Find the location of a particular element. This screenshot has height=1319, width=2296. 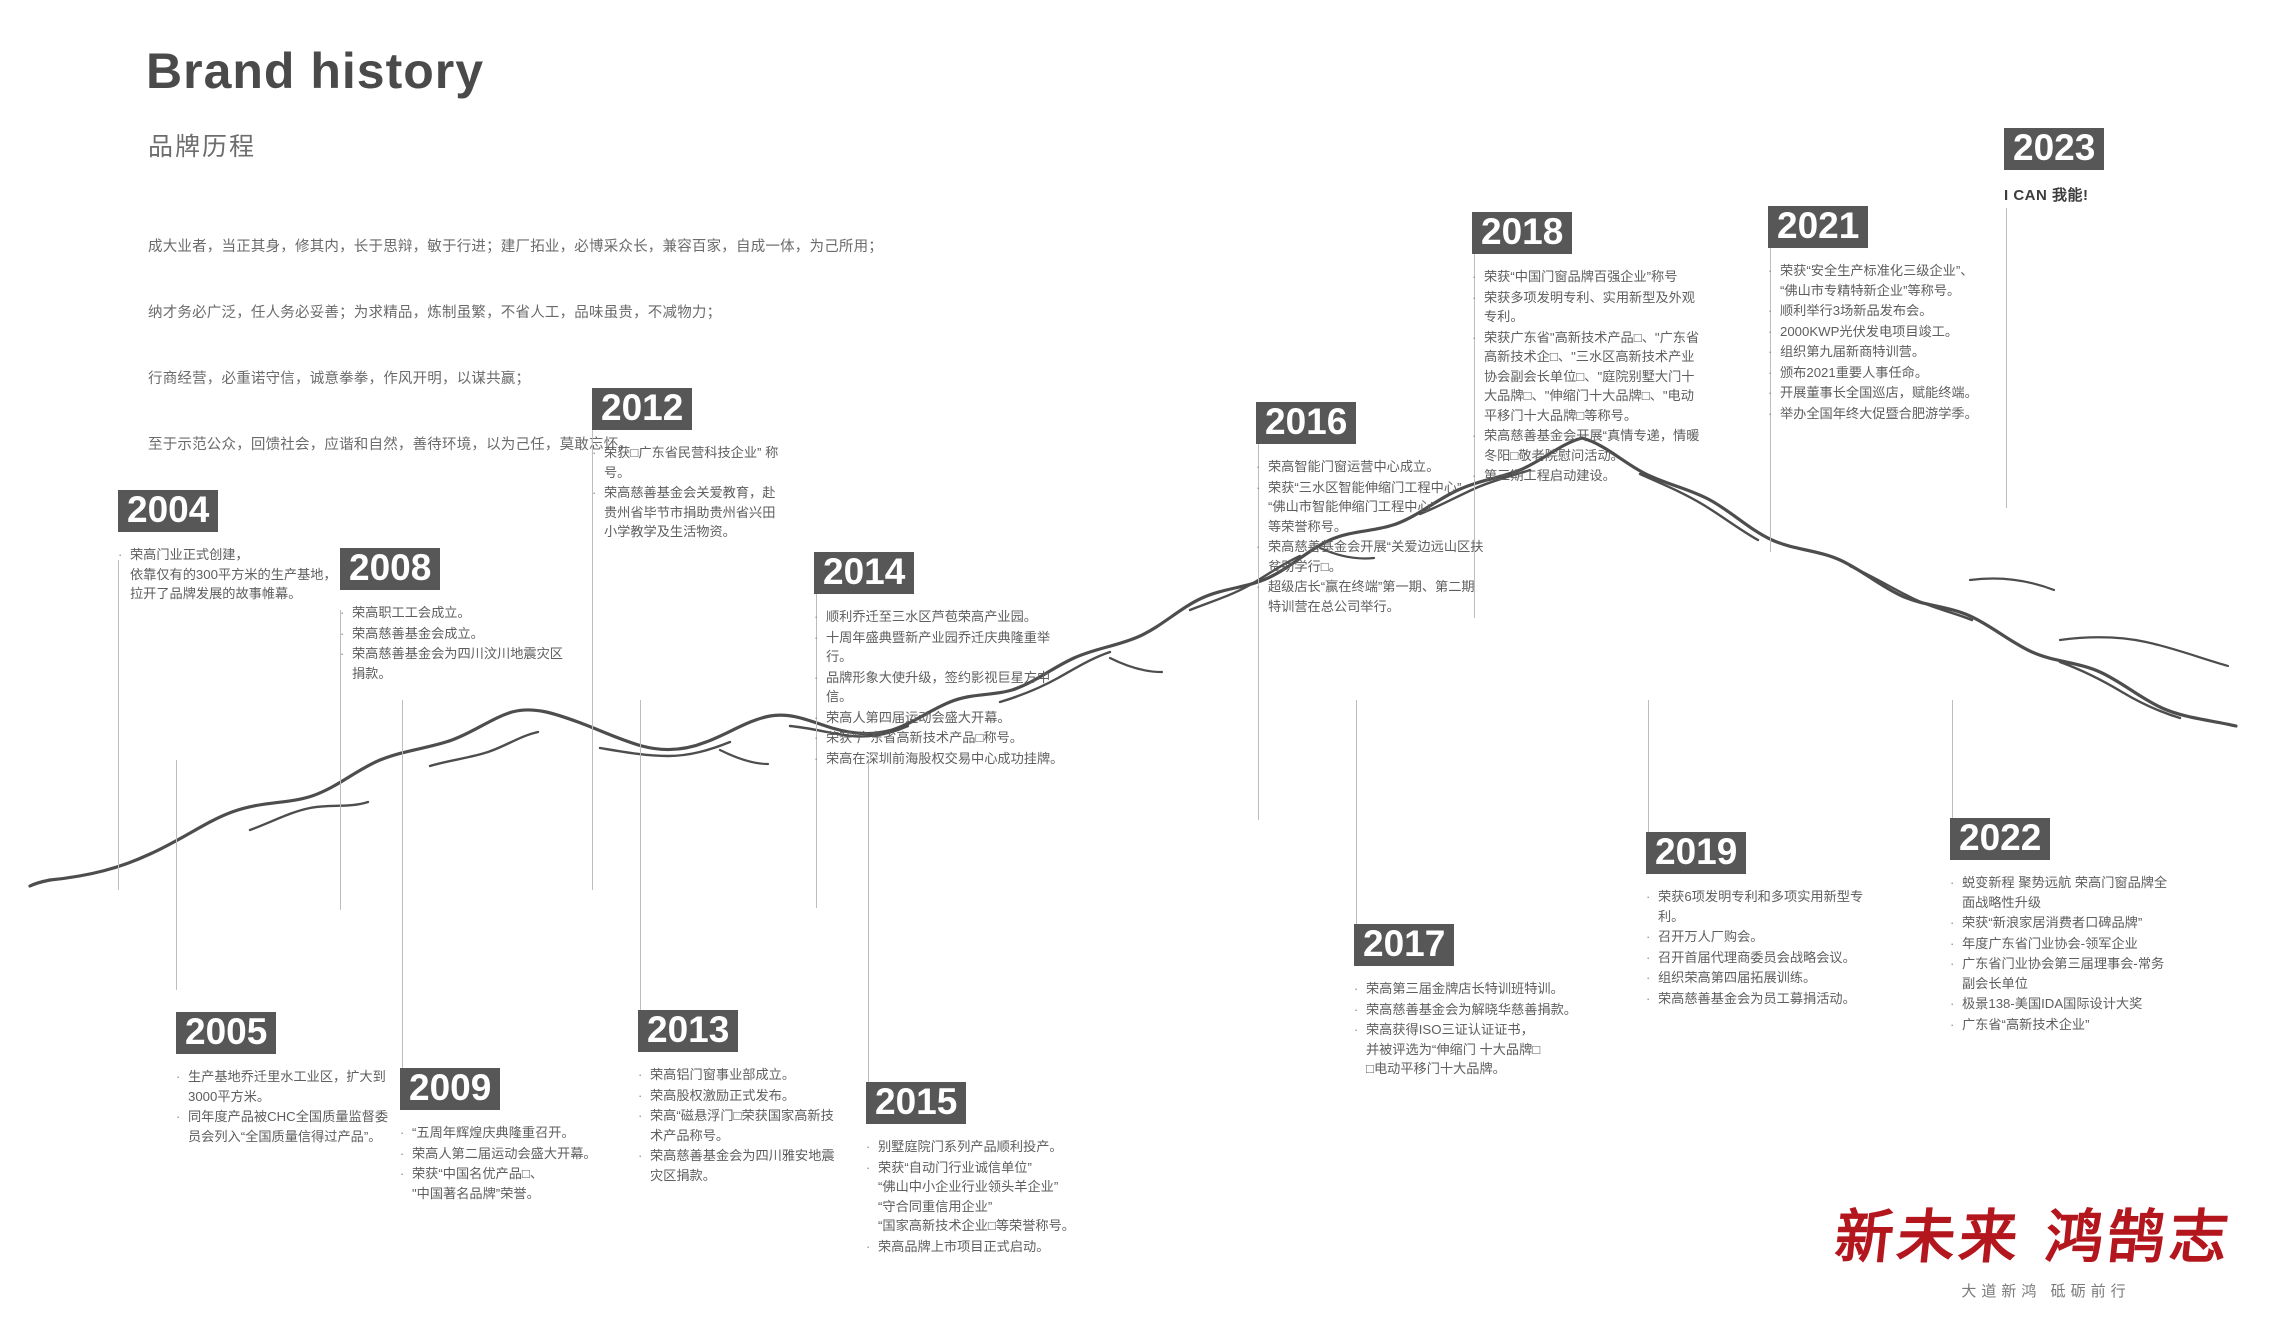

list-item: · 荣获“三水区智能伸缩门工程中心” “佛山市智能伸缩门工程中心” 等荣誉称号。 is located at coordinates (1359, 506).